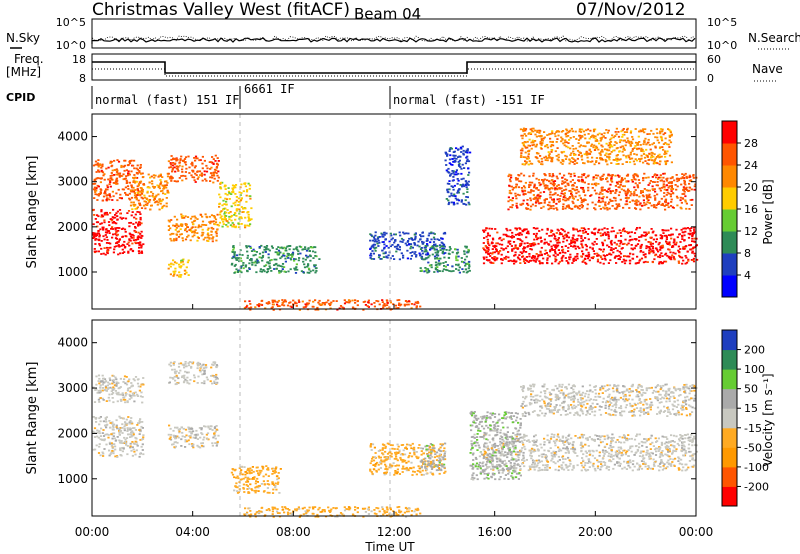 This screenshot has width=800, height=554. I want to click on freq-trace, so click(394, 67).